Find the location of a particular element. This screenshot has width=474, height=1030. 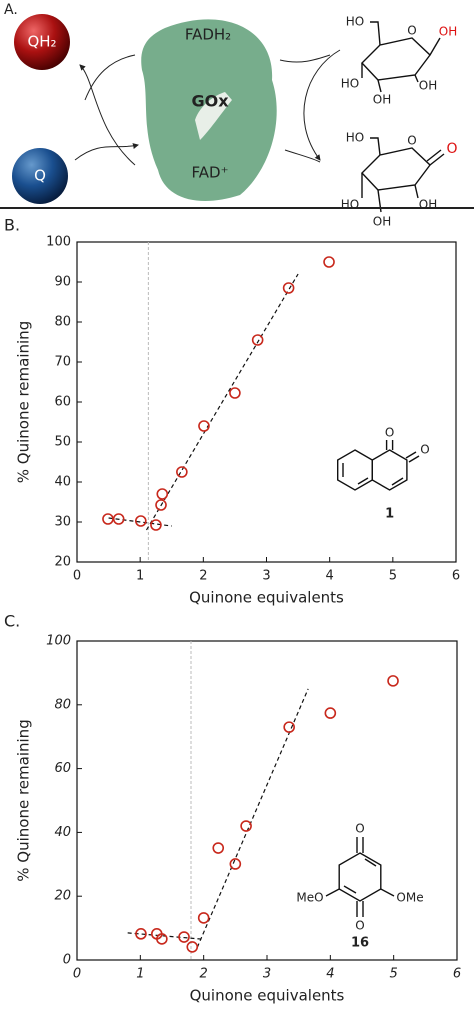

gox-label: GOx is located at coordinates (210, 101).